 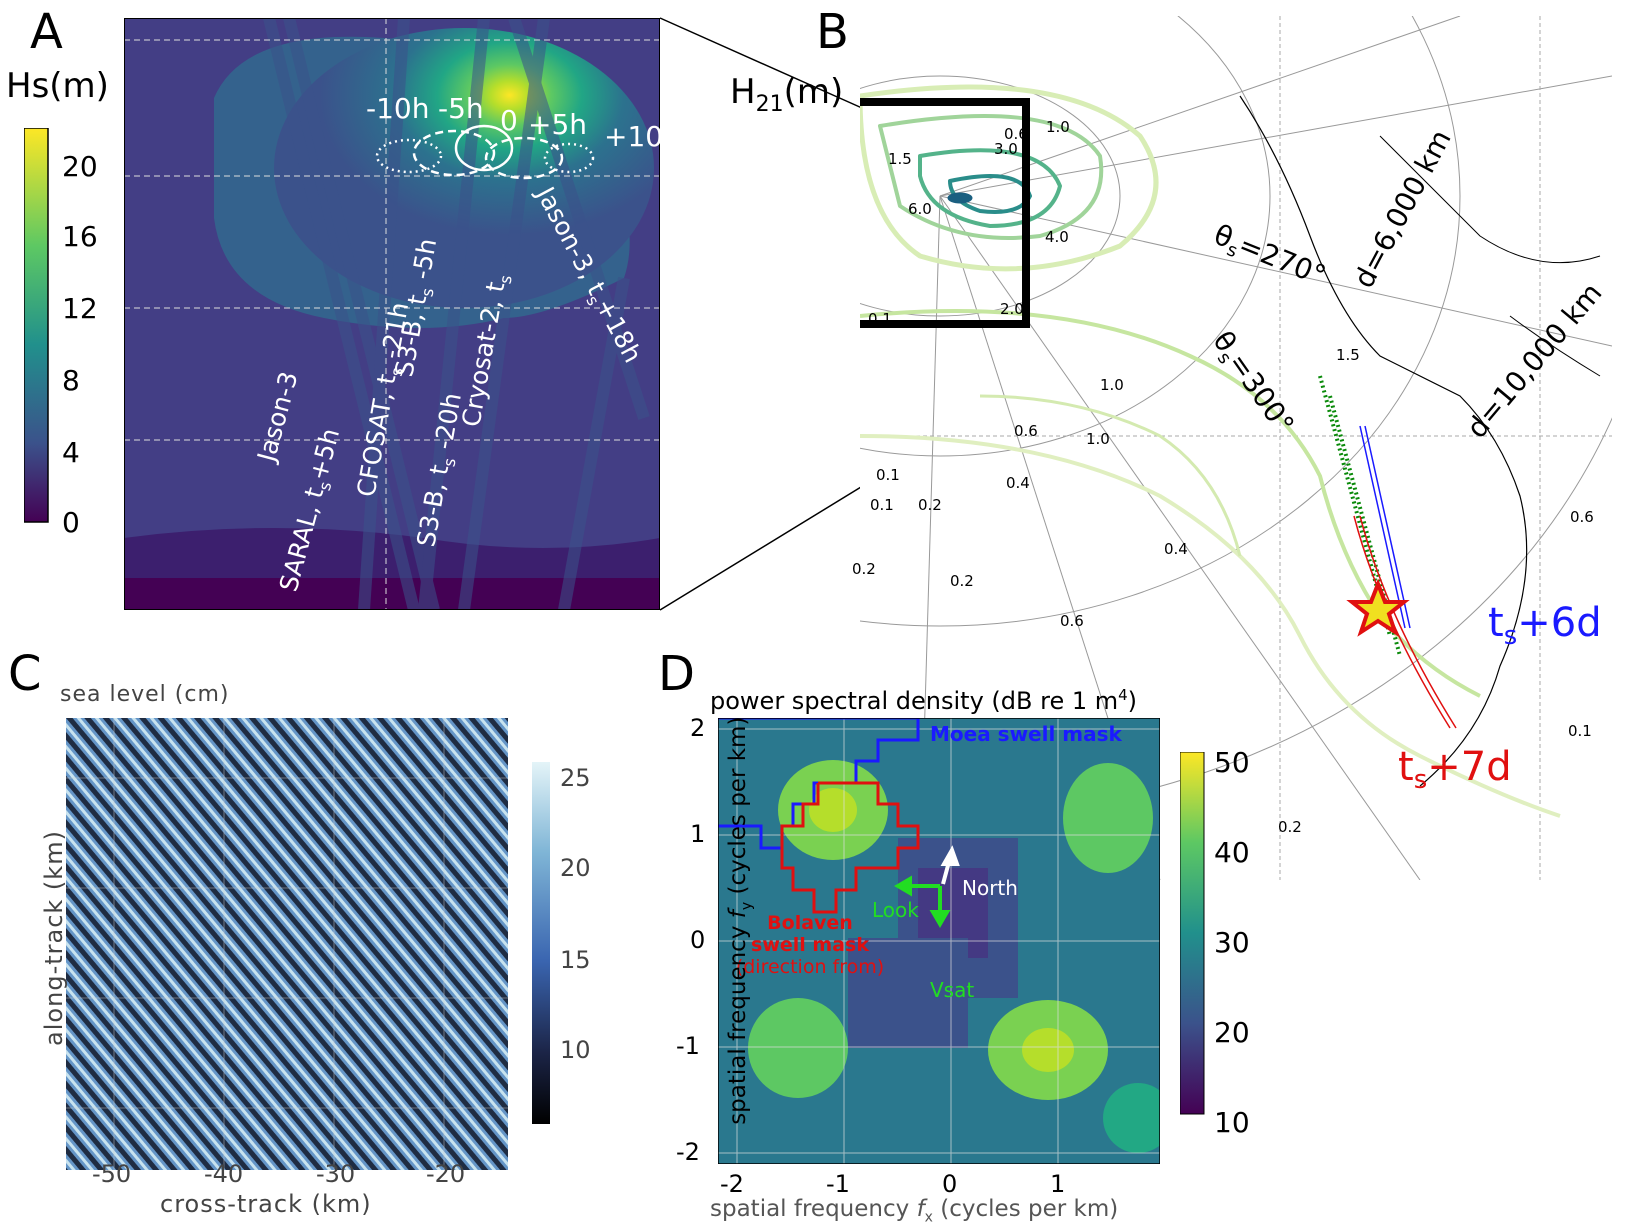 I want to click on panel-a-cbar-tick: 4, so click(x=71, y=452).